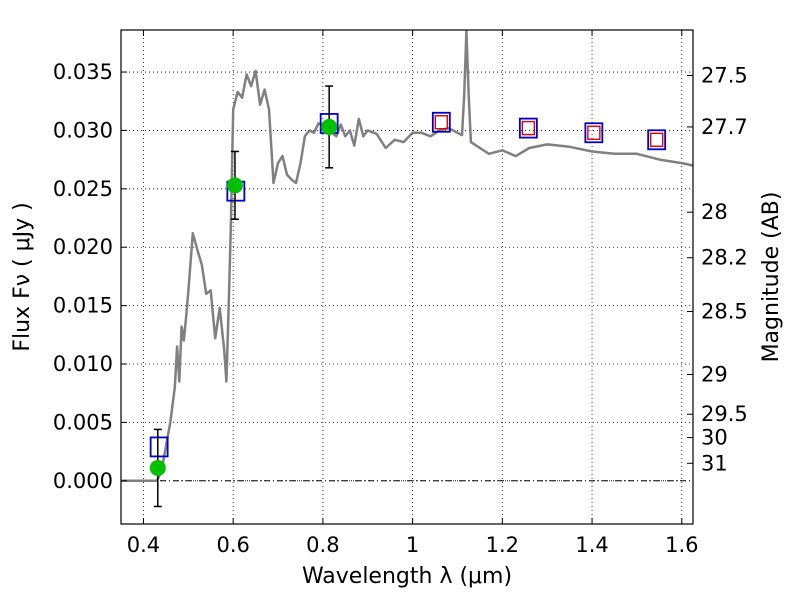 This screenshot has width=800, height=600. I want to click on y-tick-label: 0.025, so click(83, 189).